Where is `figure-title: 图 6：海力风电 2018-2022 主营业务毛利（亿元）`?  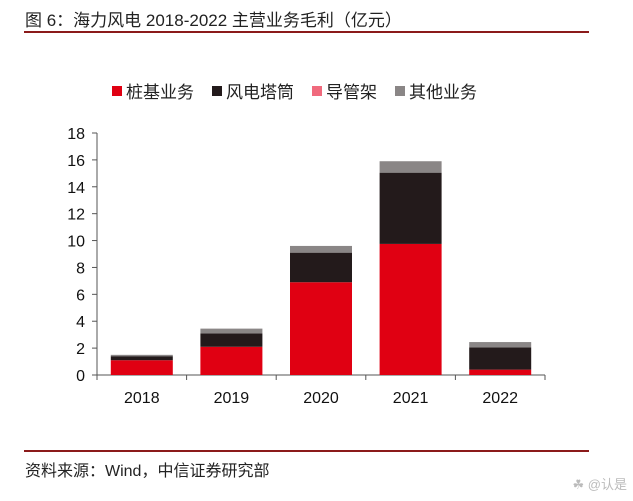 figure-title: 图 6：海力风电 2018-2022 主营业务毛利（亿元） is located at coordinates (213, 20).